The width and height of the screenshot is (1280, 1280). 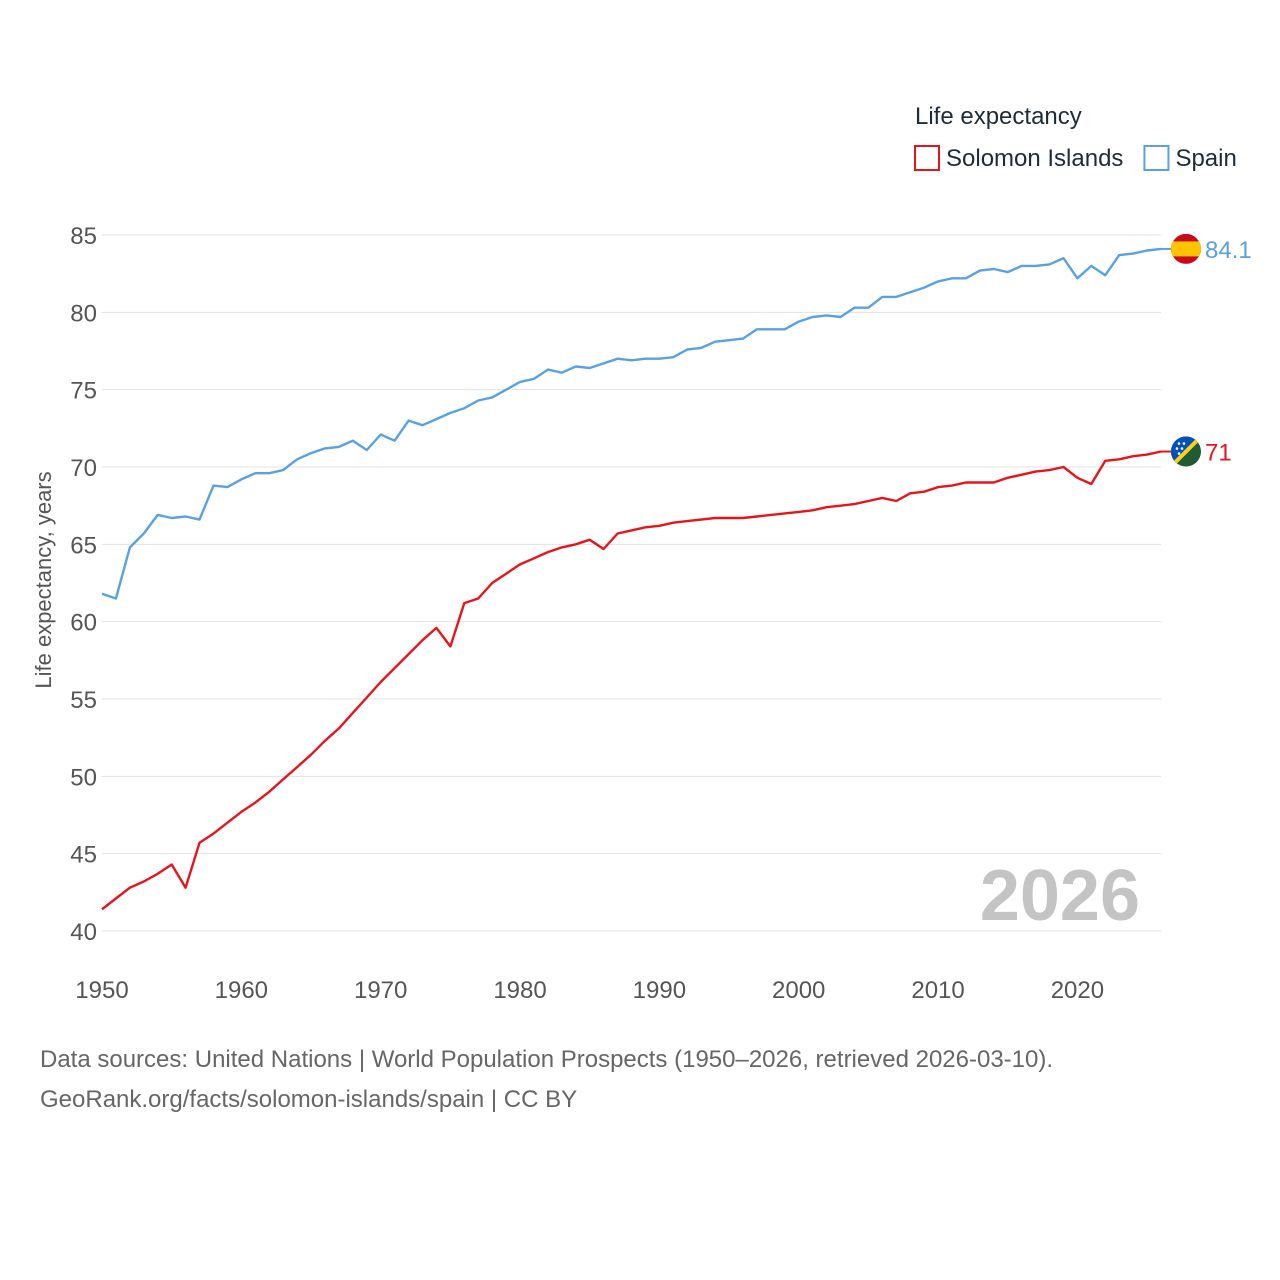 I want to click on series-end-labels: 71 84.1, so click(x=1206, y=350).